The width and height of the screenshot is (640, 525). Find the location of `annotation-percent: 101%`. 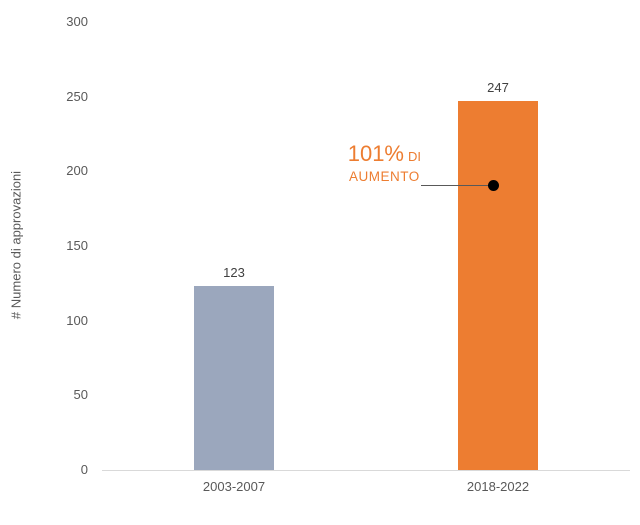

annotation-percent: 101% is located at coordinates (375, 153).